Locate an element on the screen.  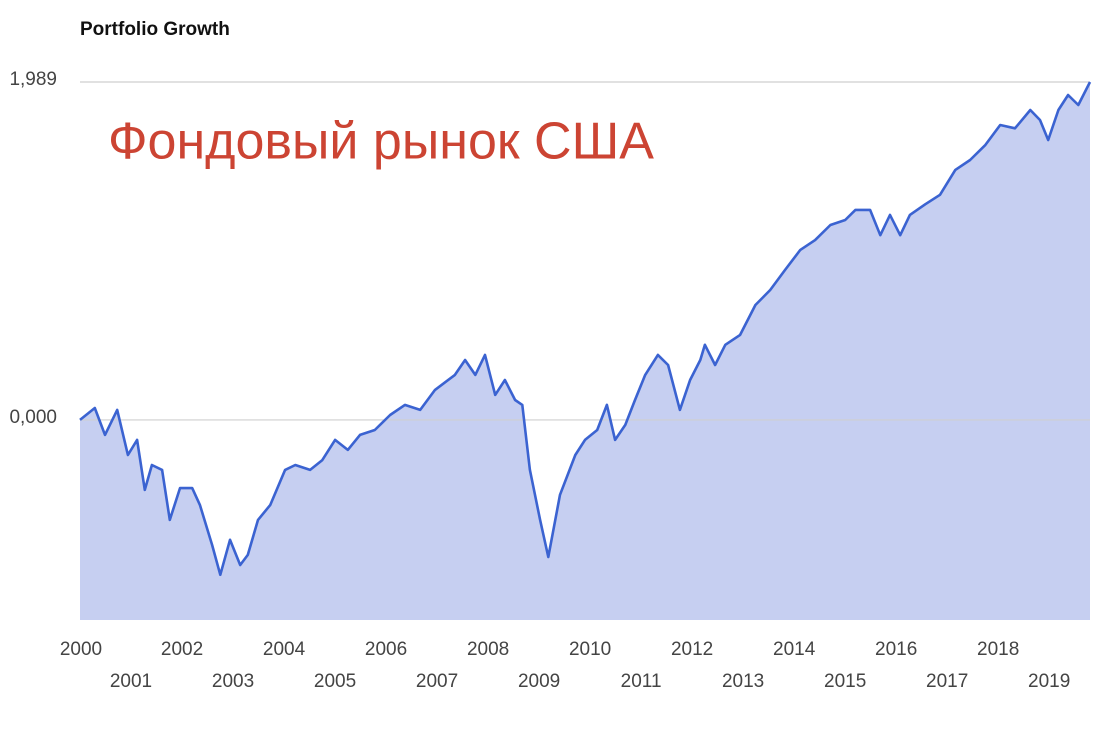
x-tick-label: 2008 is located at coordinates (488, 649).